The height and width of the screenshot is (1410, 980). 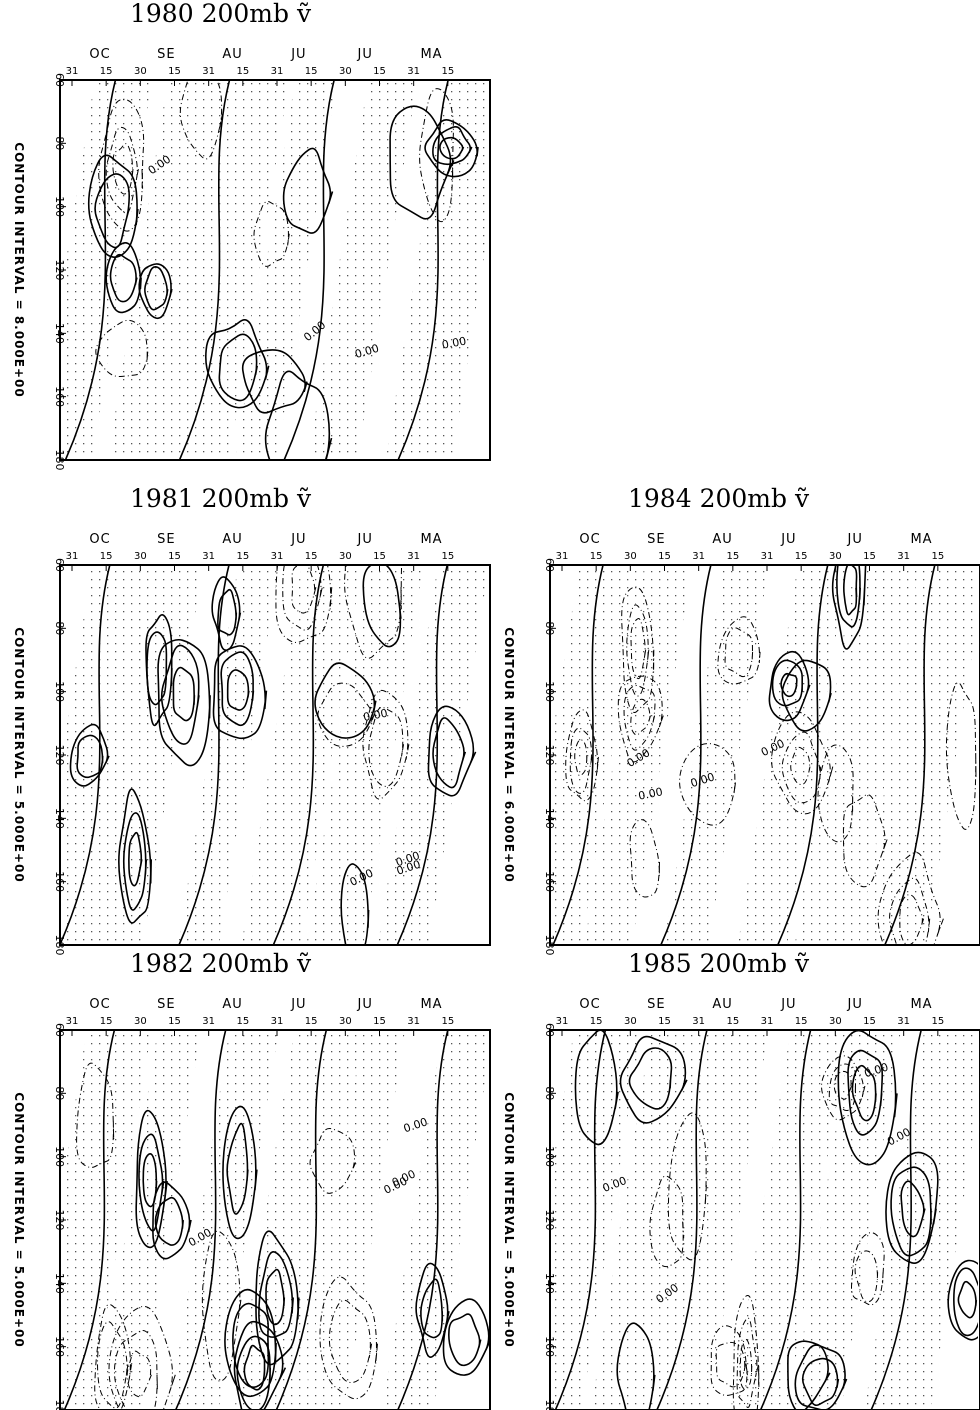 What do you see at coordinates (59, 333) in the screenshot?
I see `y-tick-label: 140` at bounding box center [59, 333].